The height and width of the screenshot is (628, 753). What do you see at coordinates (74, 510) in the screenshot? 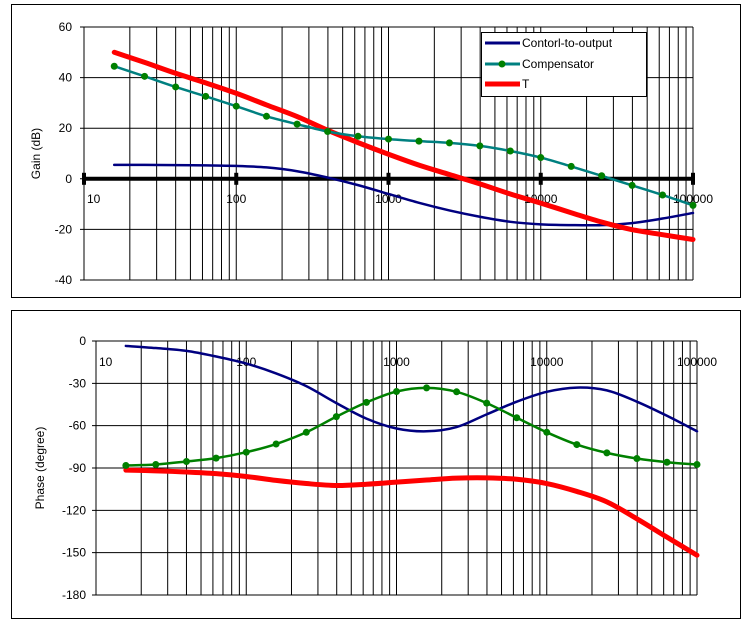
I see `y-tick-label: -120` at bounding box center [74, 510].